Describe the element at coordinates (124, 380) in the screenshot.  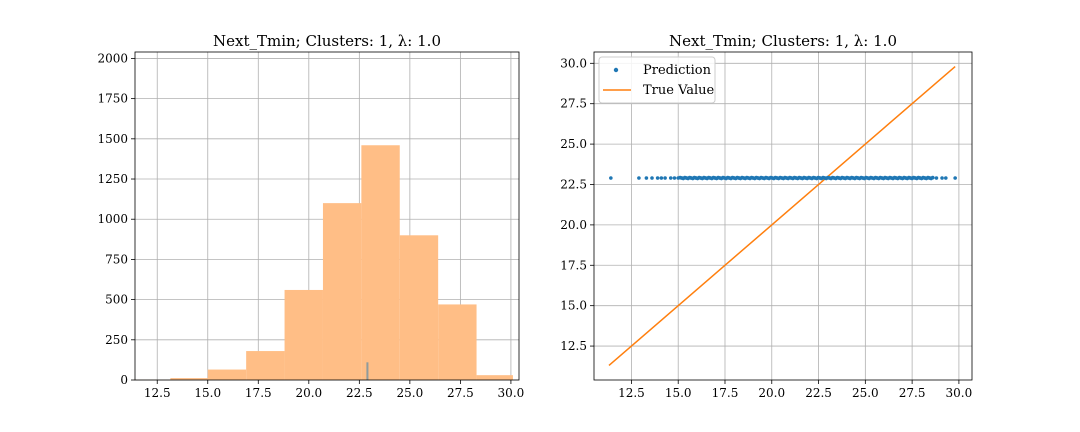
I see `y-tick-label: 0` at that location.